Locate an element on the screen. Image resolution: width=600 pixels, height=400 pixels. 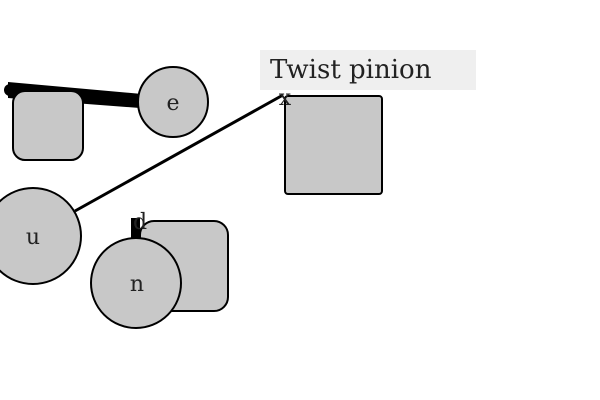
title-box: Twist pinion is located at coordinates (368, 70).